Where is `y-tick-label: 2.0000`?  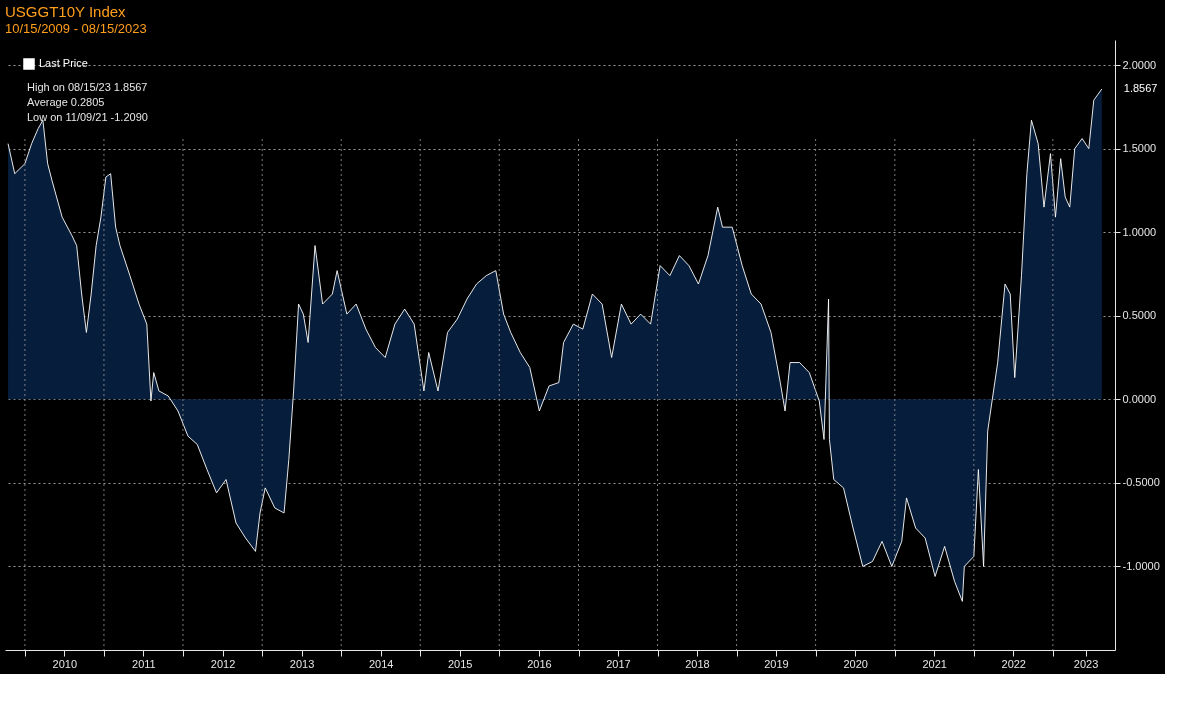
y-tick-label: 2.0000 is located at coordinates (1139, 64).